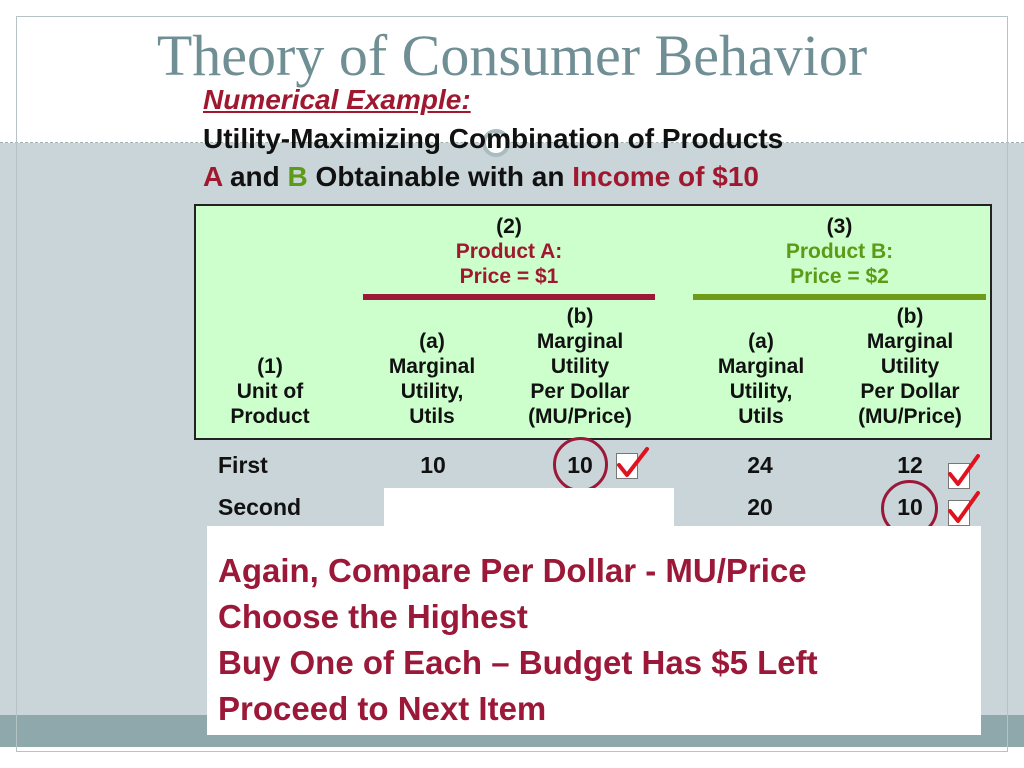 The width and height of the screenshot is (1024, 768). Describe the element at coordinates (260, 507) in the screenshot. I see `row-2-unit: Second` at that location.